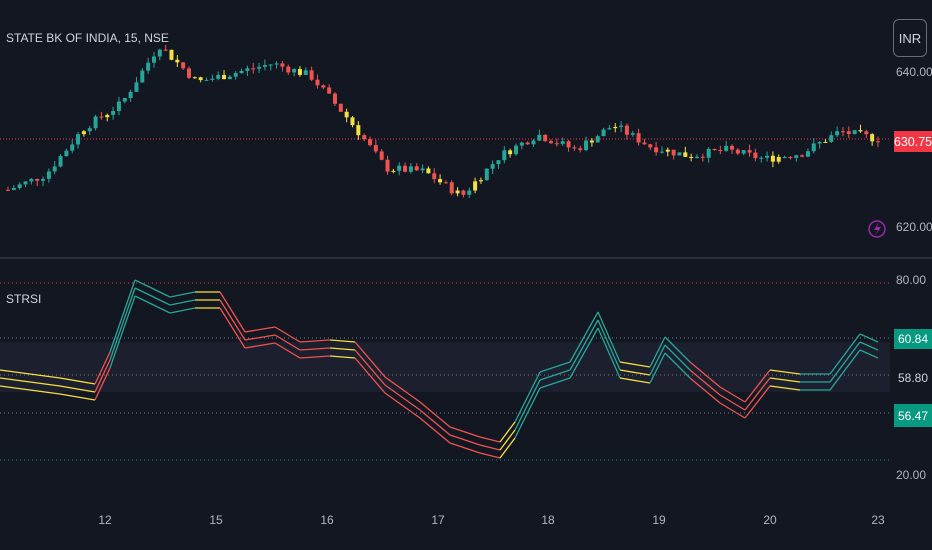 The width and height of the screenshot is (932, 550). Describe the element at coordinates (911, 280) in the screenshot. I see `indicator-axis-top-label: 80.00` at that location.